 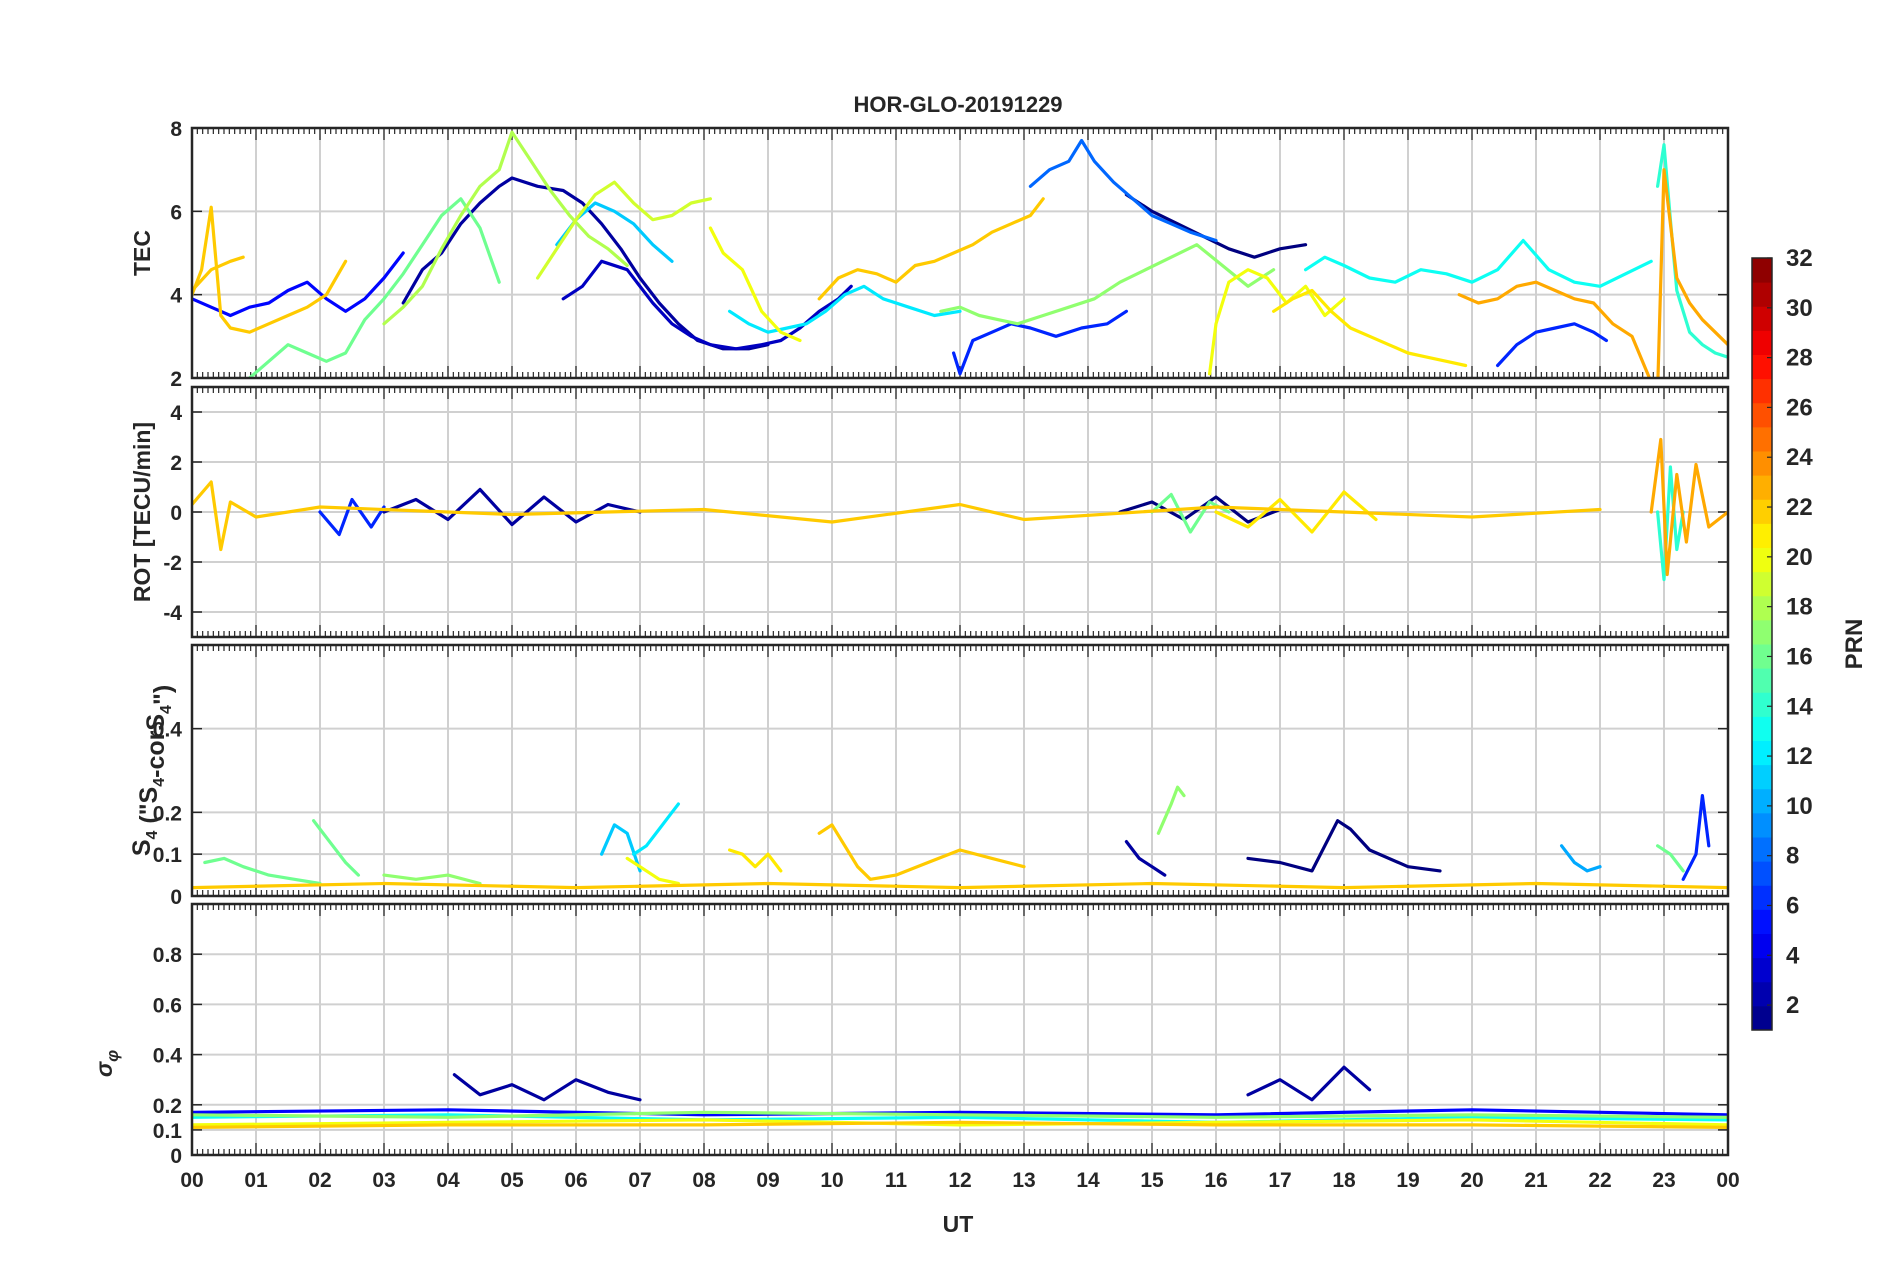 What do you see at coordinates (1799, 358) in the screenshot?
I see `colorbar-tick-label: 28` at bounding box center [1799, 358].